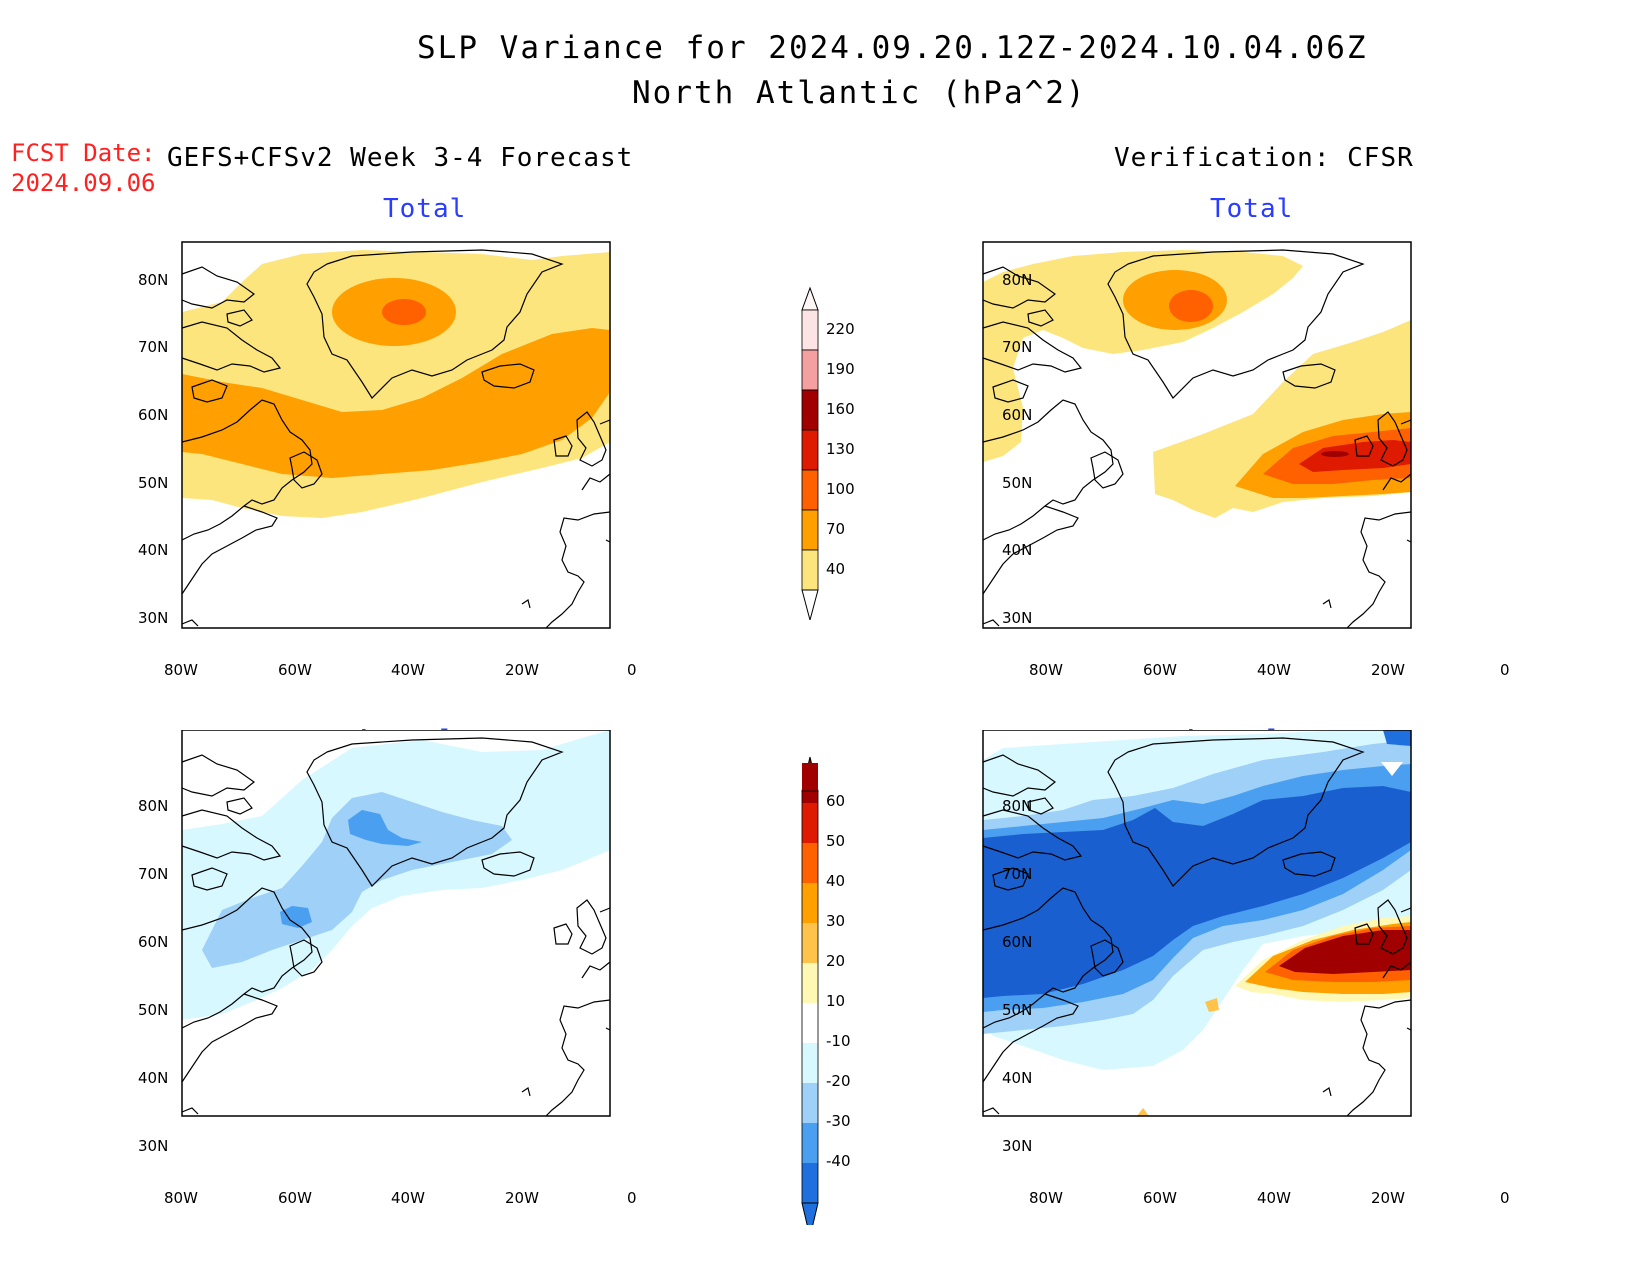 This screenshot has width=1650, height=1275. What do you see at coordinates (1392, 769) in the screenshot?
I see `verification-anomaly-white-patch` at bounding box center [1392, 769].